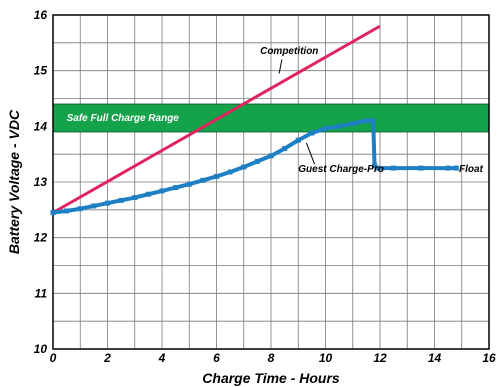  What do you see at coordinates (107, 358) in the screenshot?
I see `x-tick-label: 2` at bounding box center [107, 358].